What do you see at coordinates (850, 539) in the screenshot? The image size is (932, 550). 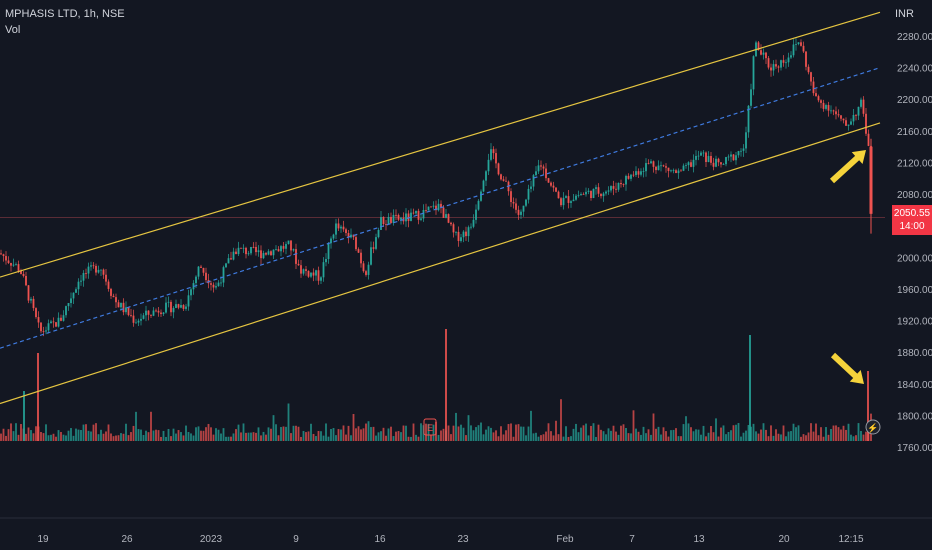 I see `x-tick-label: 12:15` at bounding box center [850, 539].